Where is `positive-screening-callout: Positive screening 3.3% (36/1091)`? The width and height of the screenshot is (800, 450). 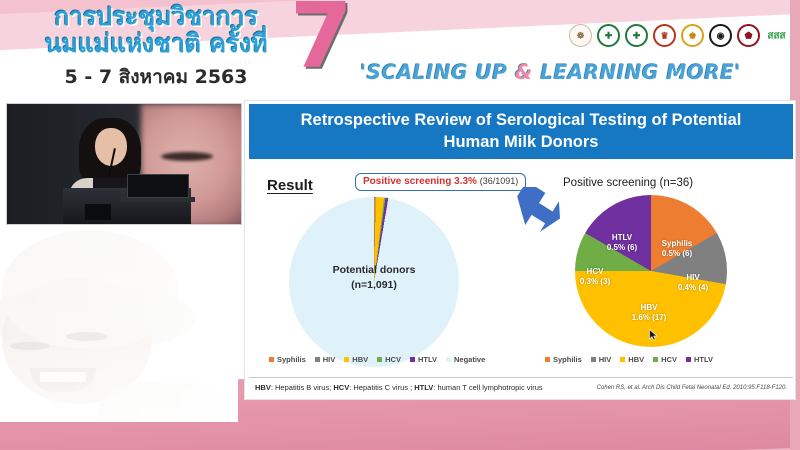 positive-screening-callout: Positive screening 3.3% (36/1091) is located at coordinates (441, 182).